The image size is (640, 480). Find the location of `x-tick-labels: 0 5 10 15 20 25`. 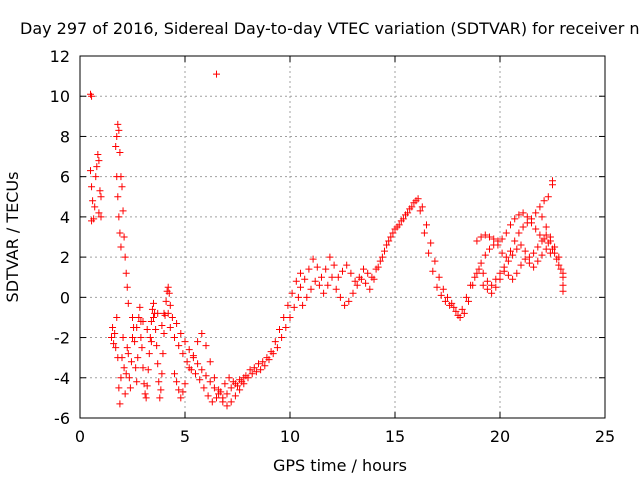

x-tick-labels: 0 5 10 15 20 25 is located at coordinates (345, 436).